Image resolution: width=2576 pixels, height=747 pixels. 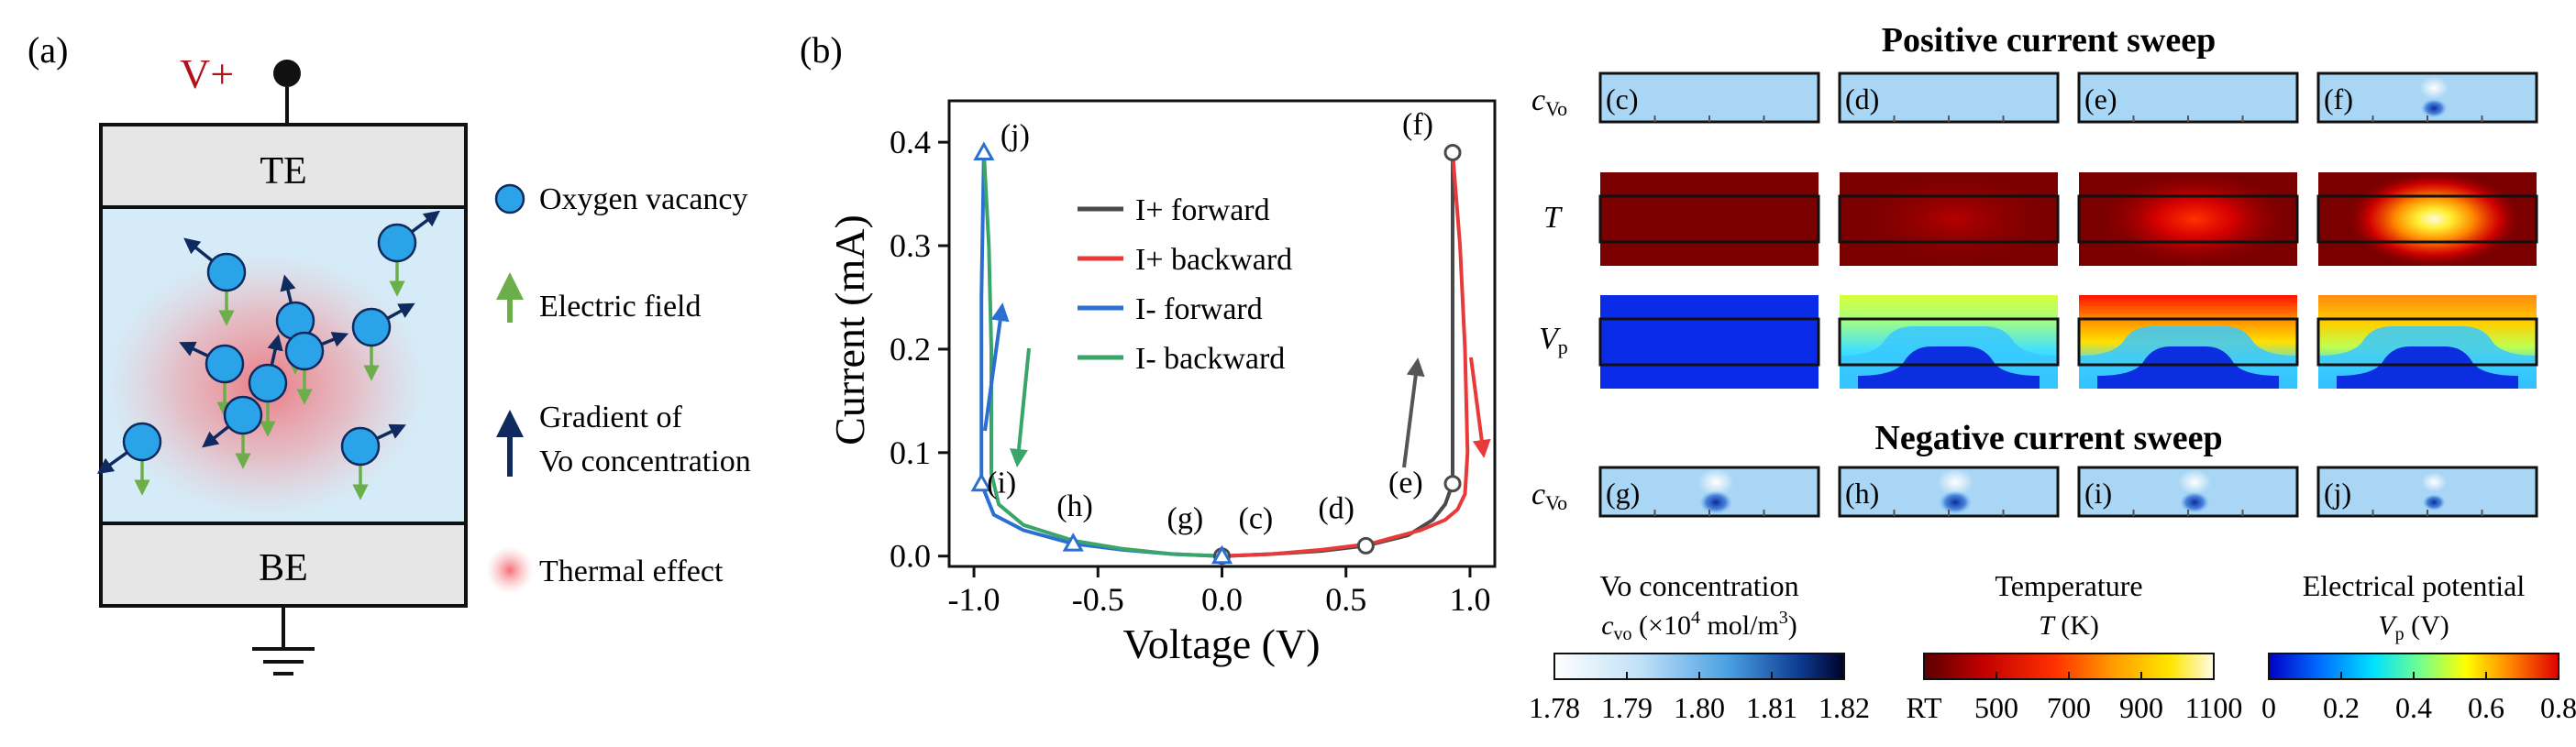 I want to click on y-tick-label: 0.4, so click(x=910, y=142).